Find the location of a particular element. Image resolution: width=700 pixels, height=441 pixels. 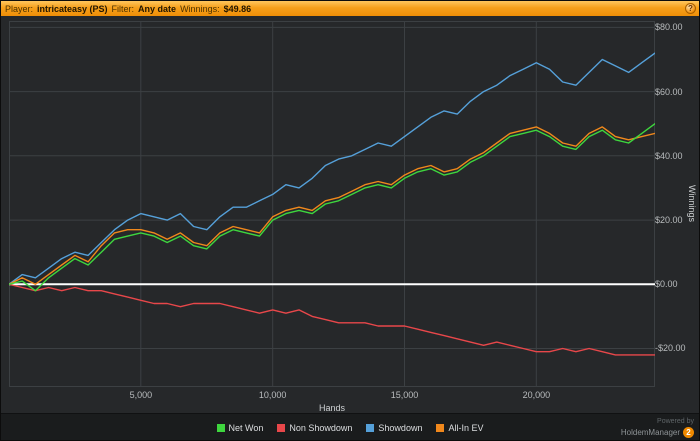

winnings-label: Winnings: is located at coordinates (200, 8).